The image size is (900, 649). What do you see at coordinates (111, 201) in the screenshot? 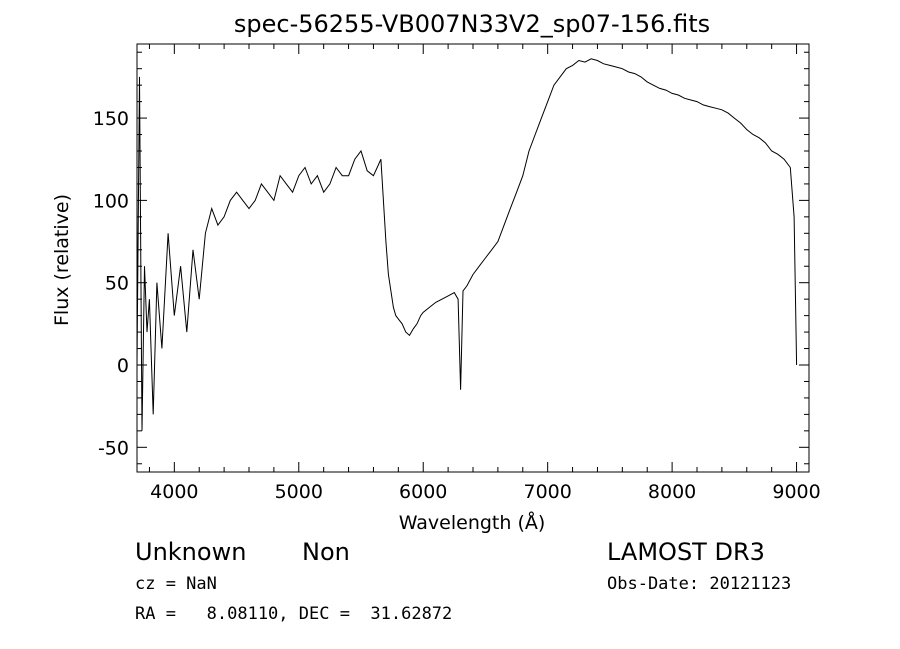
I see `y-tick-label: 100` at bounding box center [111, 201].